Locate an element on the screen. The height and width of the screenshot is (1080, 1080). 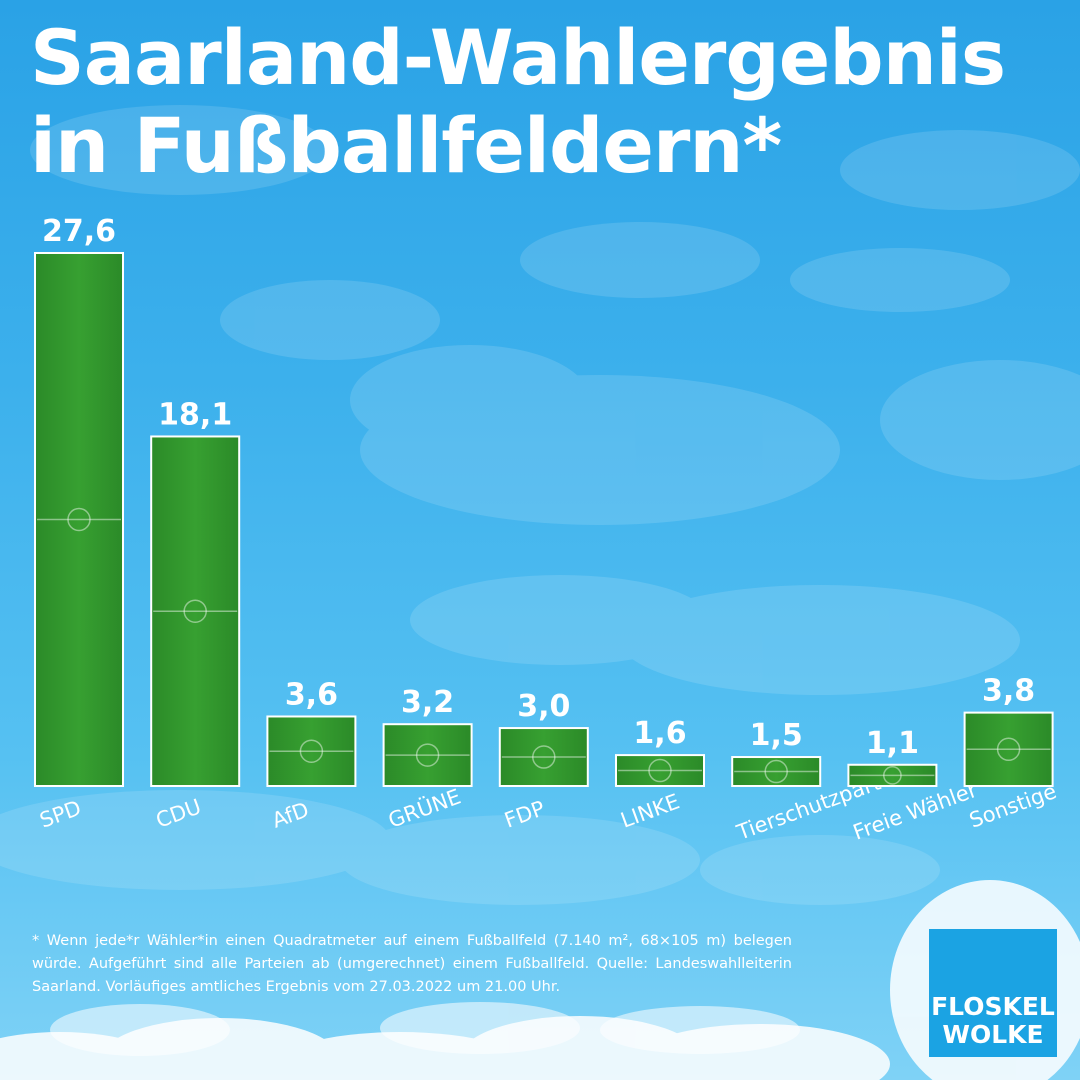
bar-cdu is located at coordinates (195, 611).